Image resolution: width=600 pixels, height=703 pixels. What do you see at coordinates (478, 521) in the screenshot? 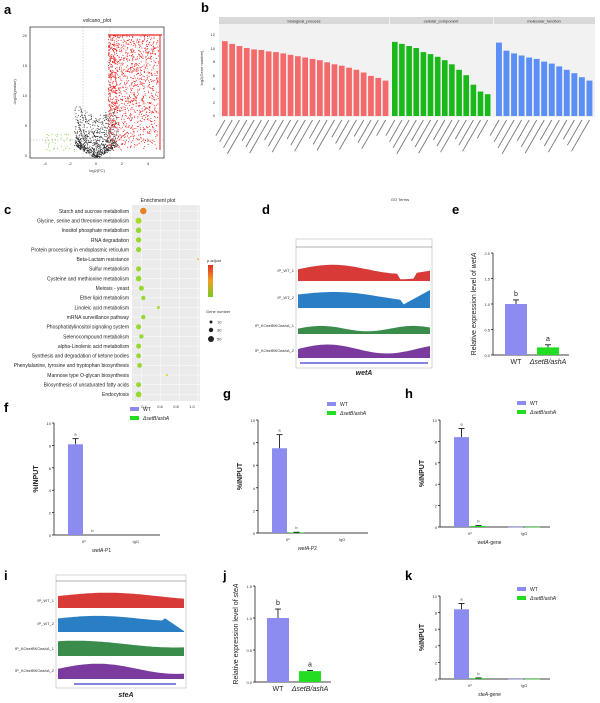
I see `significance-letter: b` at bounding box center [478, 521].